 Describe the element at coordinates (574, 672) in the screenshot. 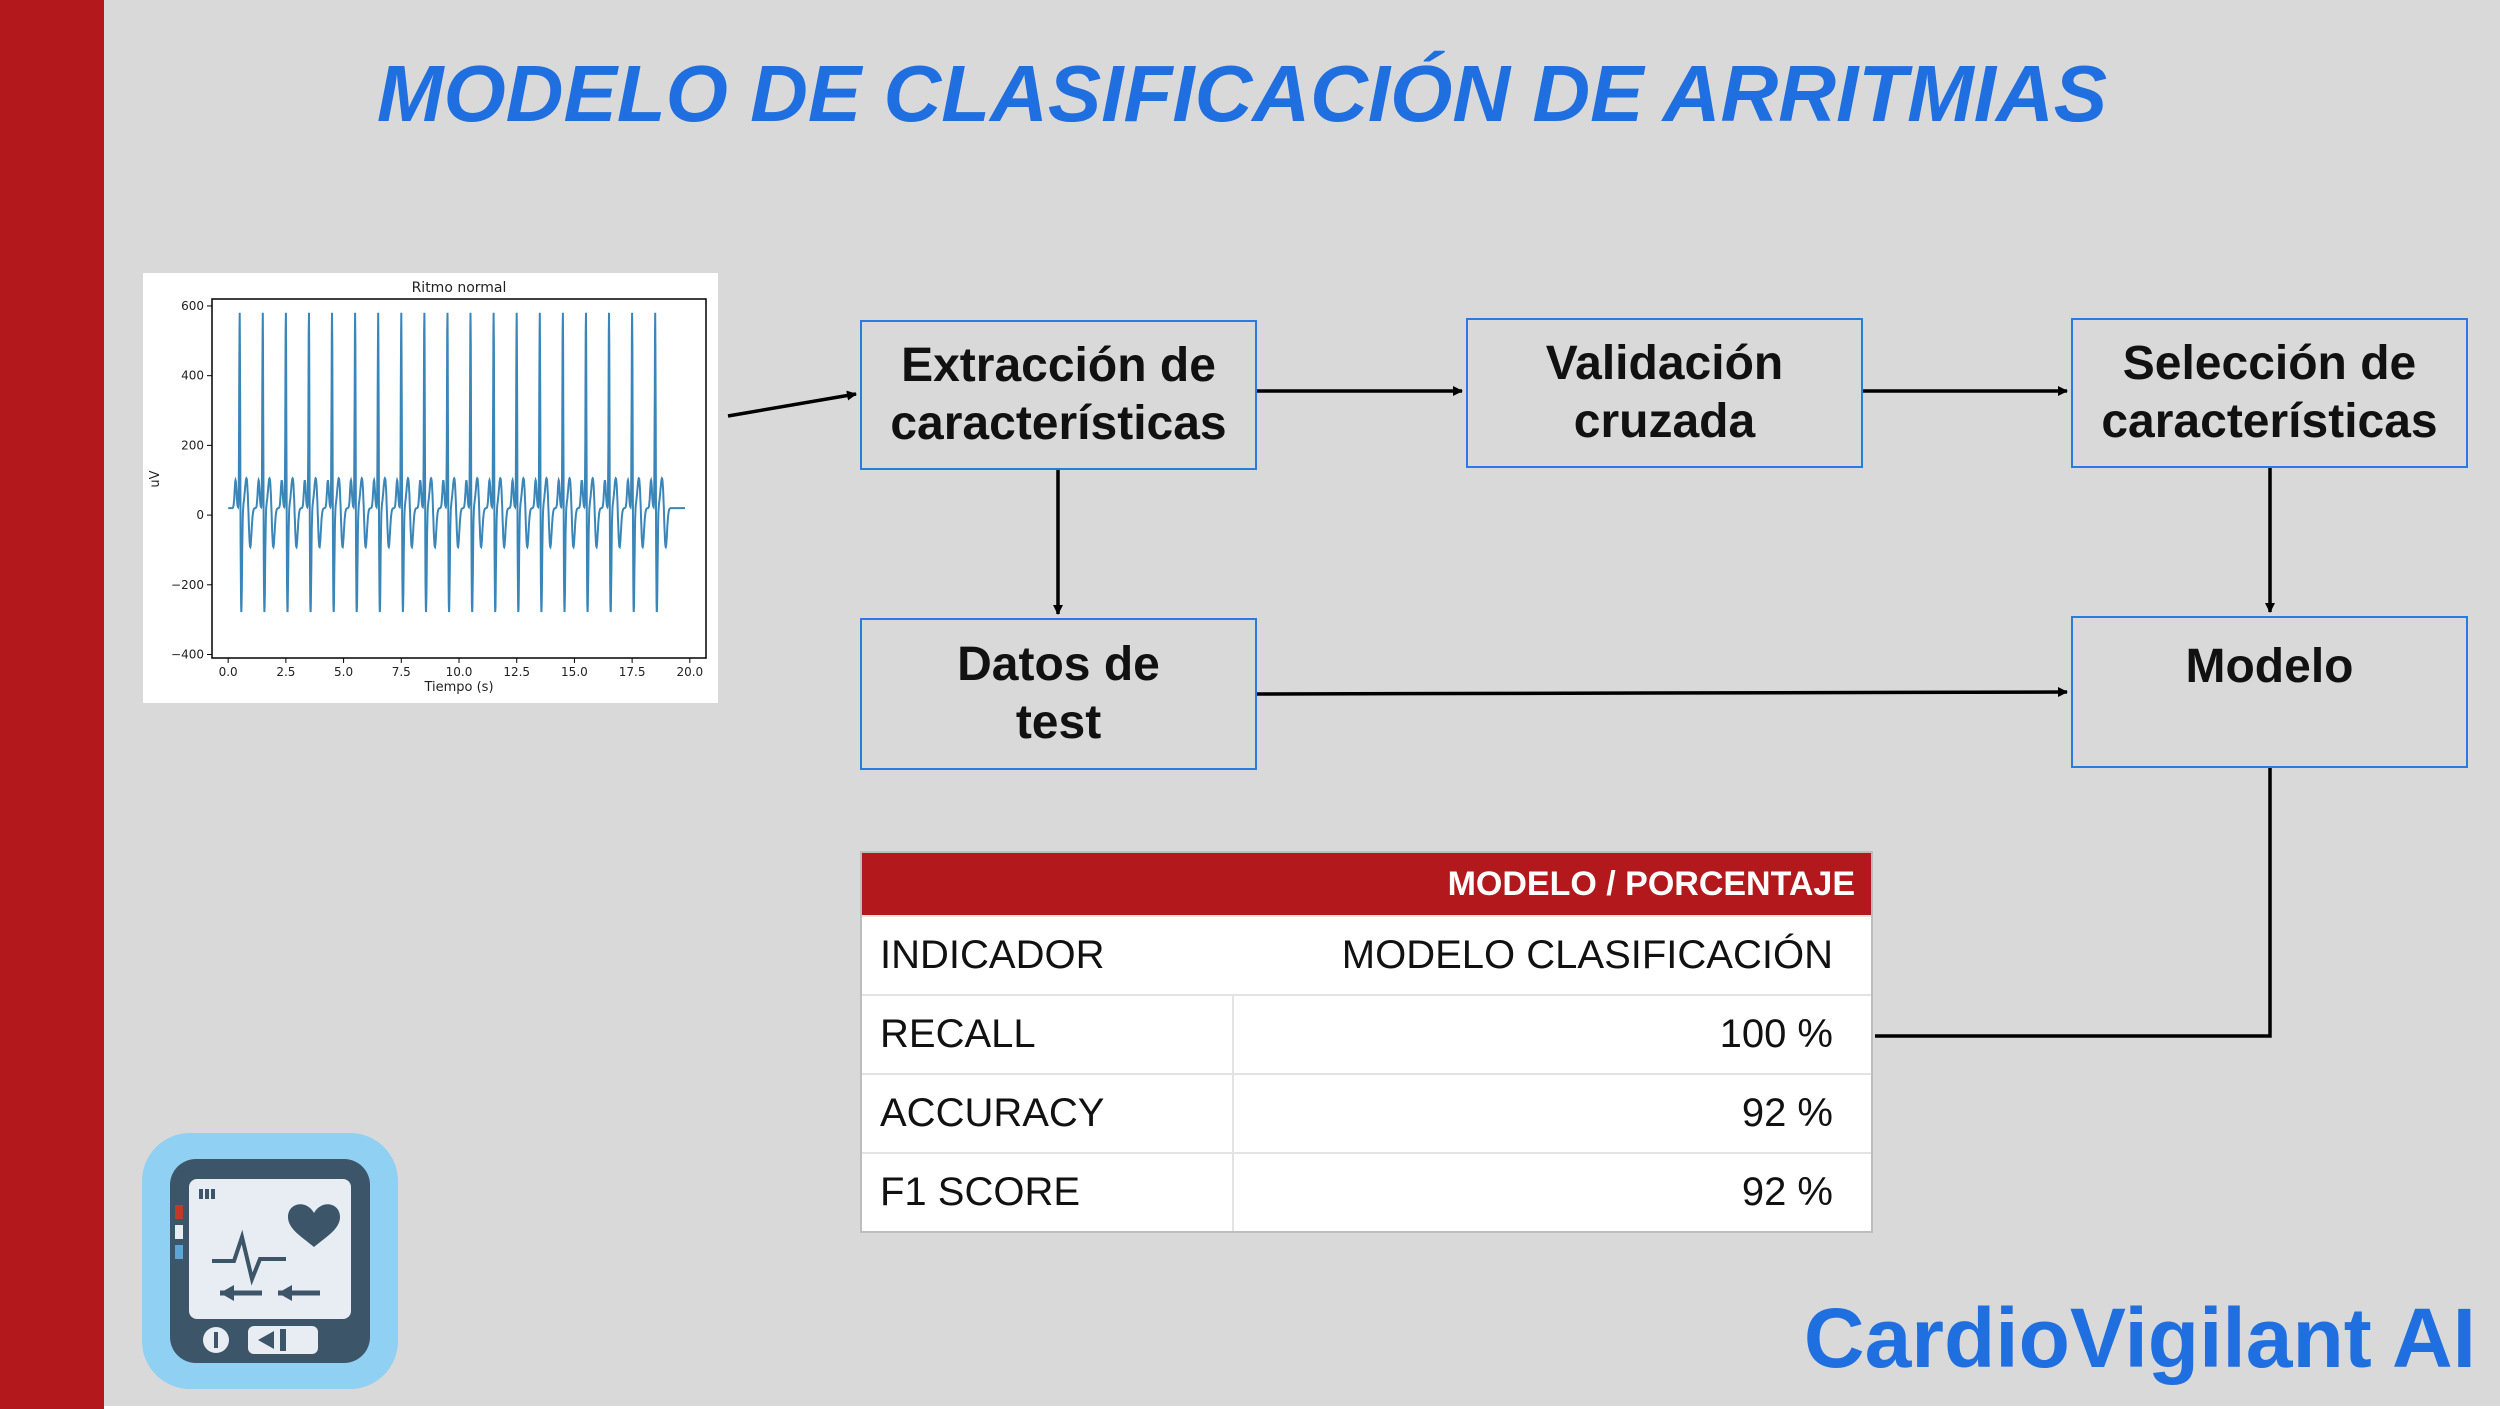

I see `x-tick-label: 15.0` at that location.